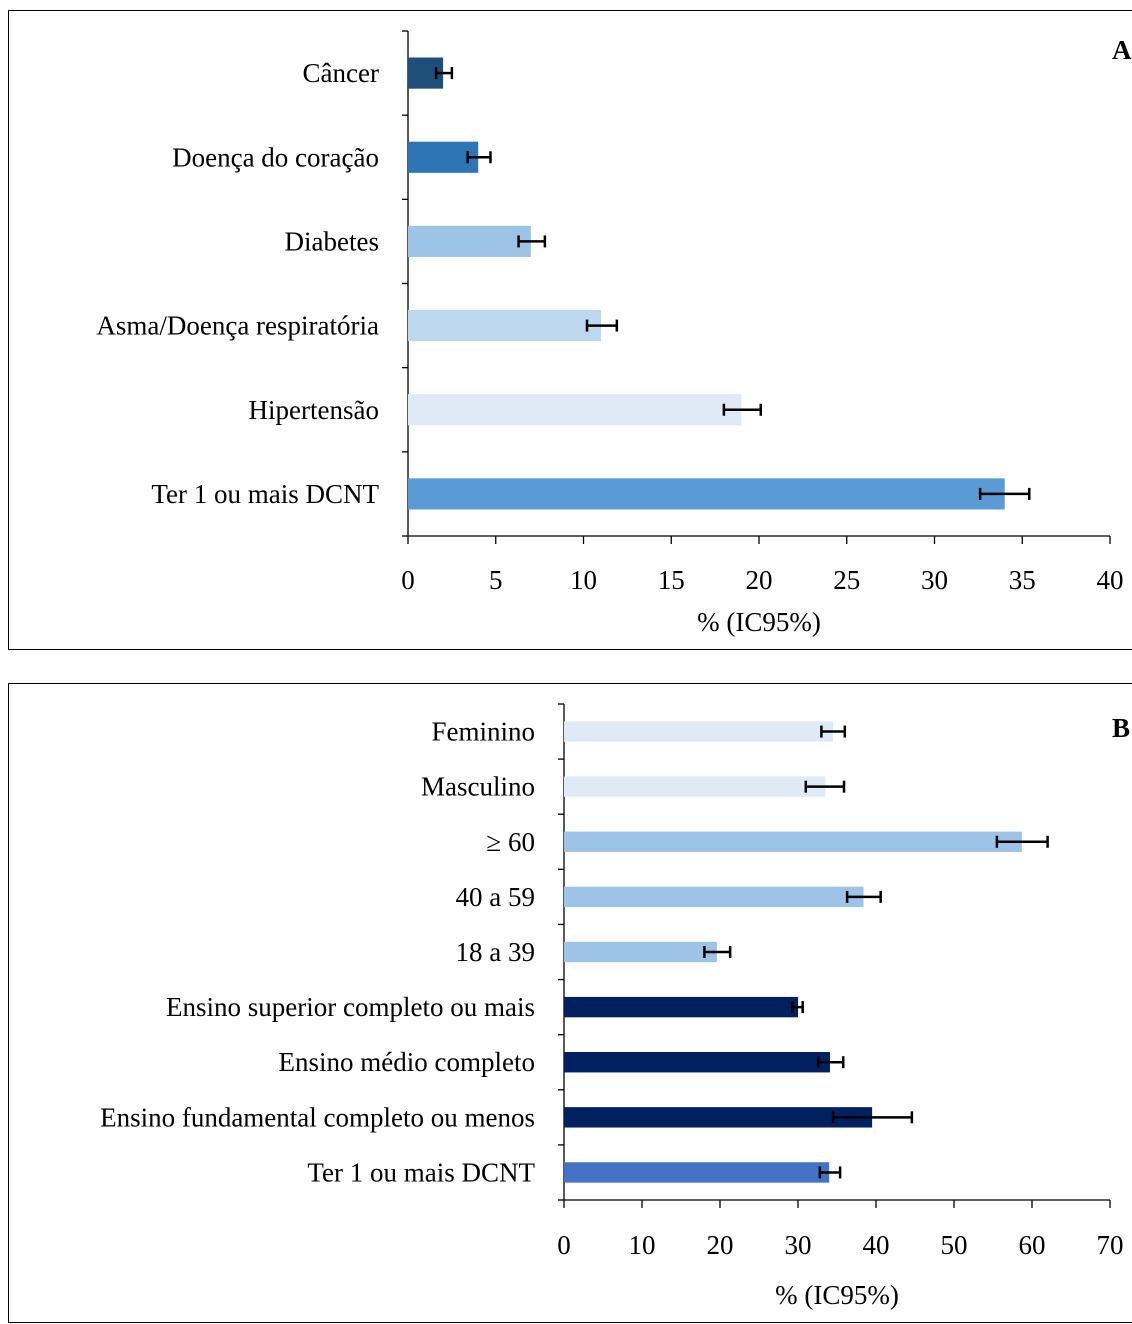 This screenshot has width=1132, height=1324. I want to click on category-label: 40 a 59, so click(495, 897).